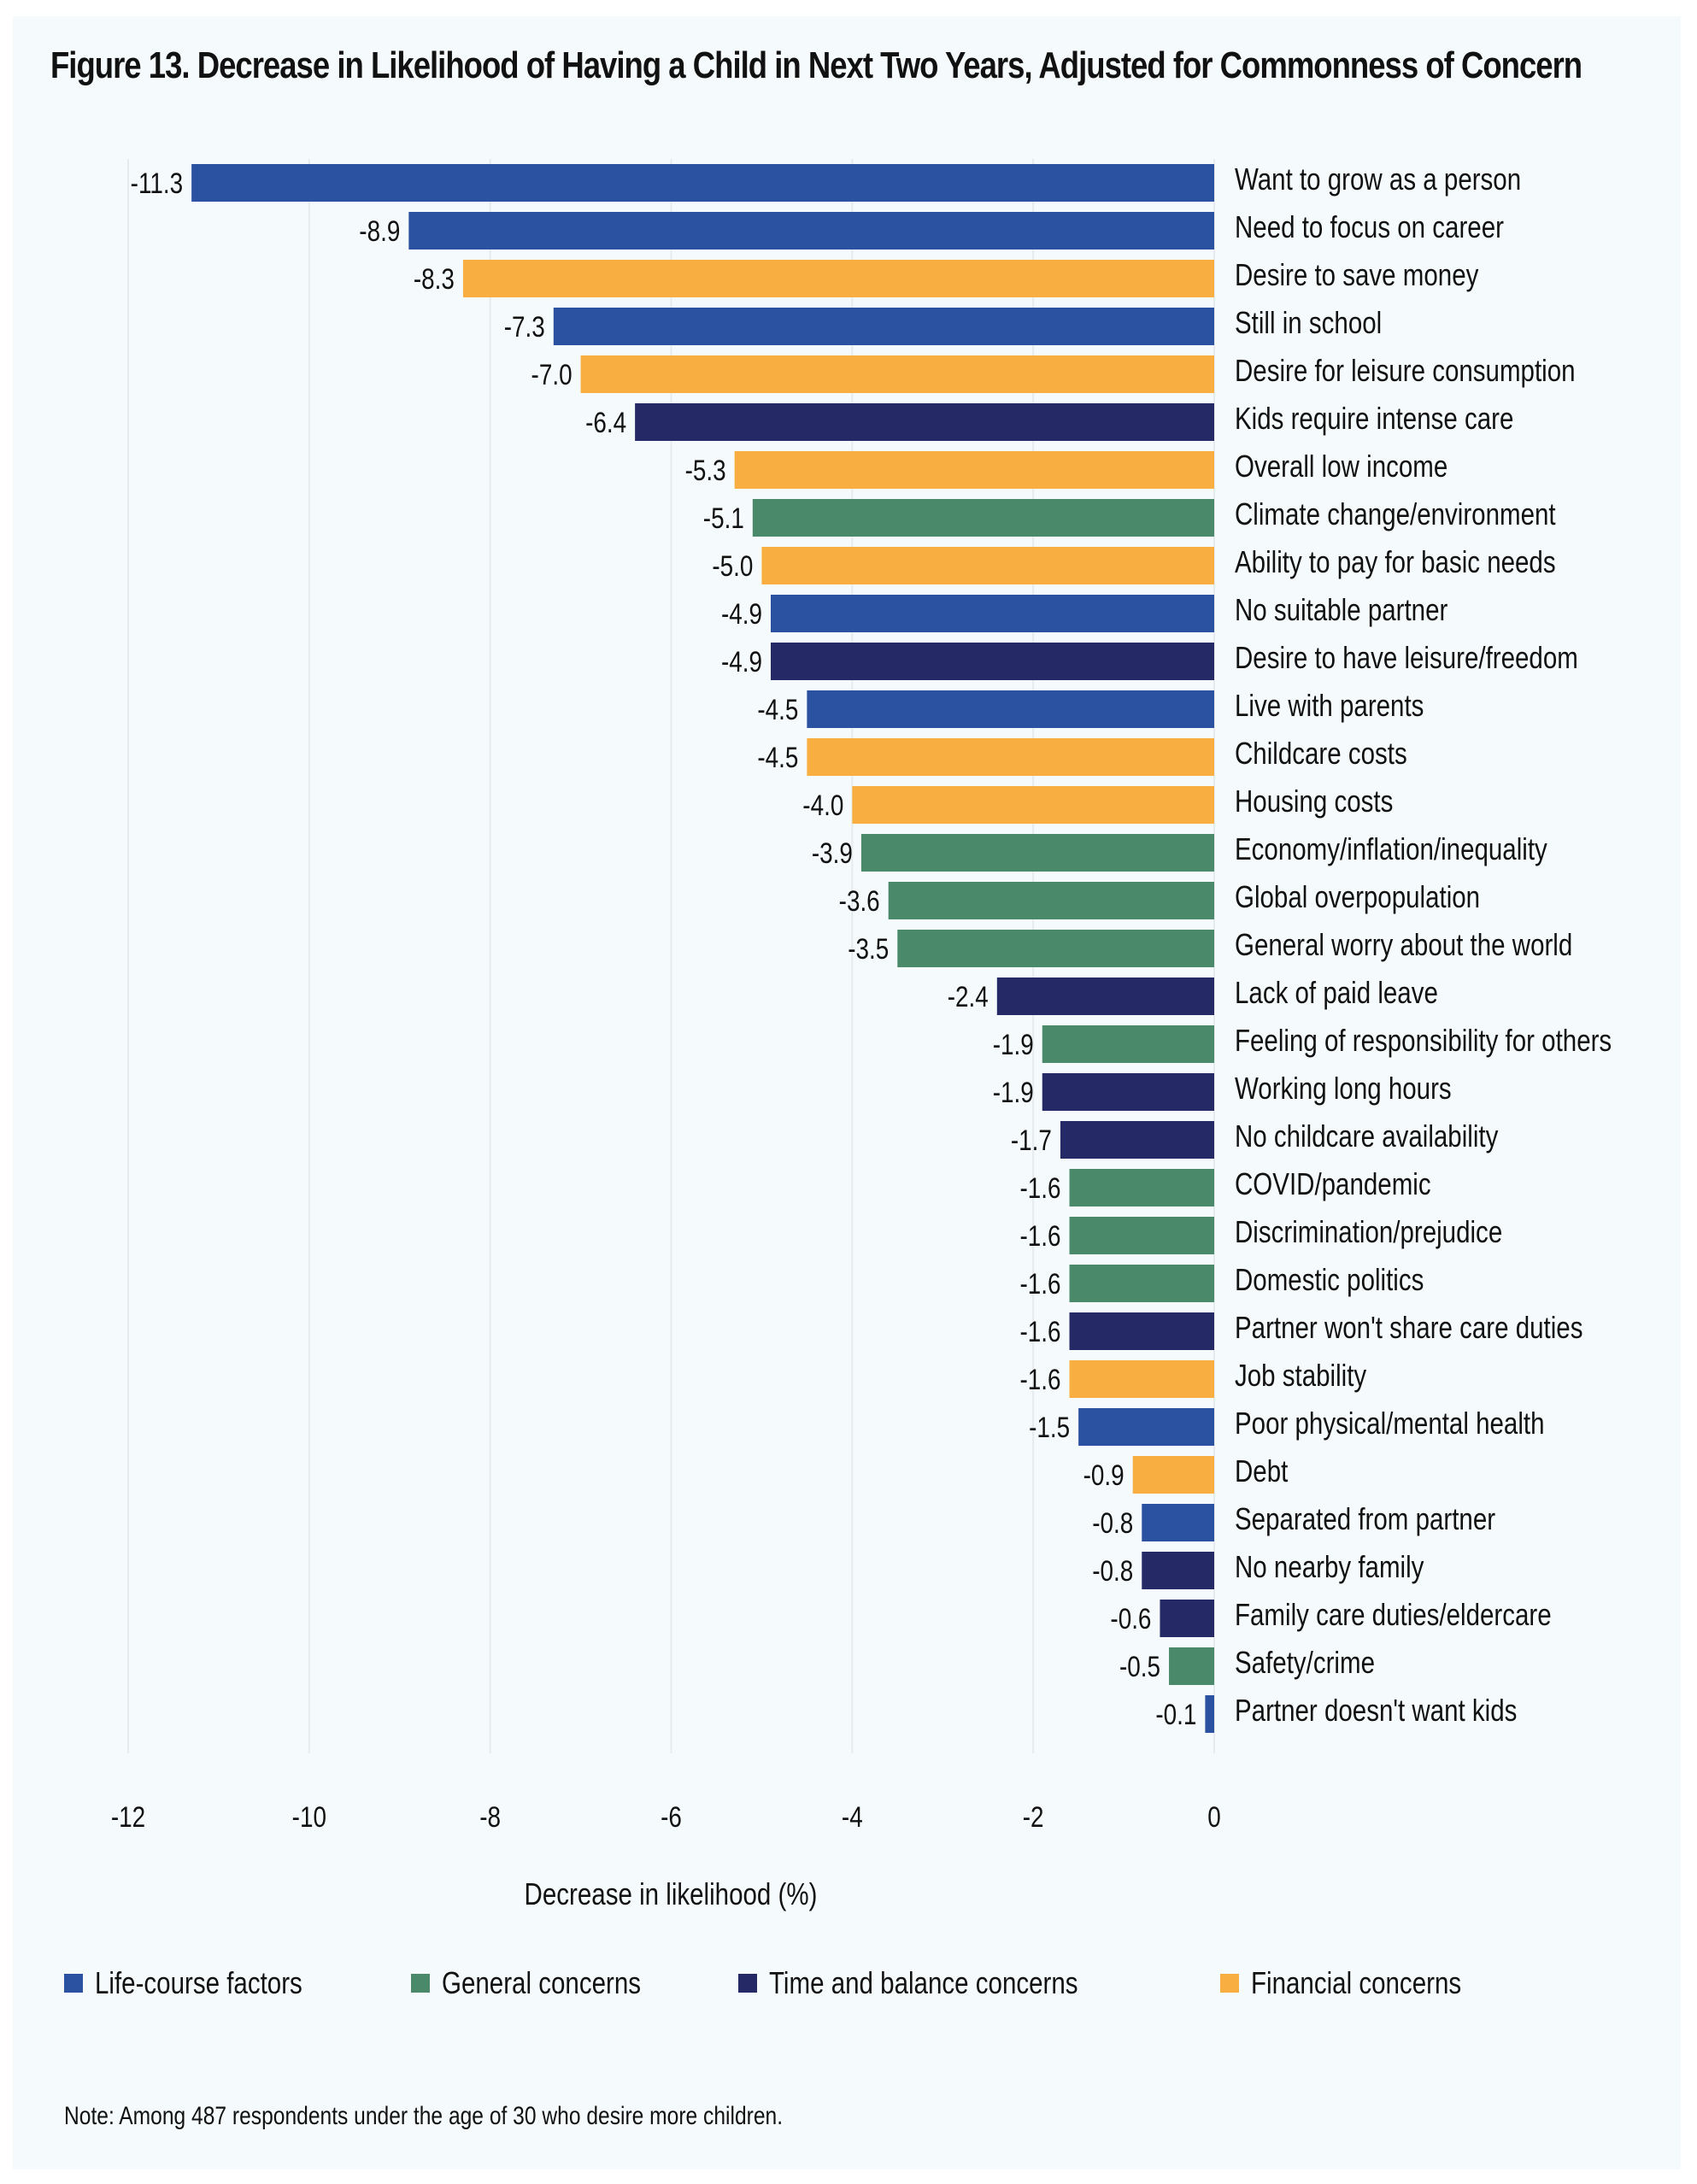 The image size is (1697, 2184). I want to click on category-label: Lack of paid leave, so click(1336, 992).